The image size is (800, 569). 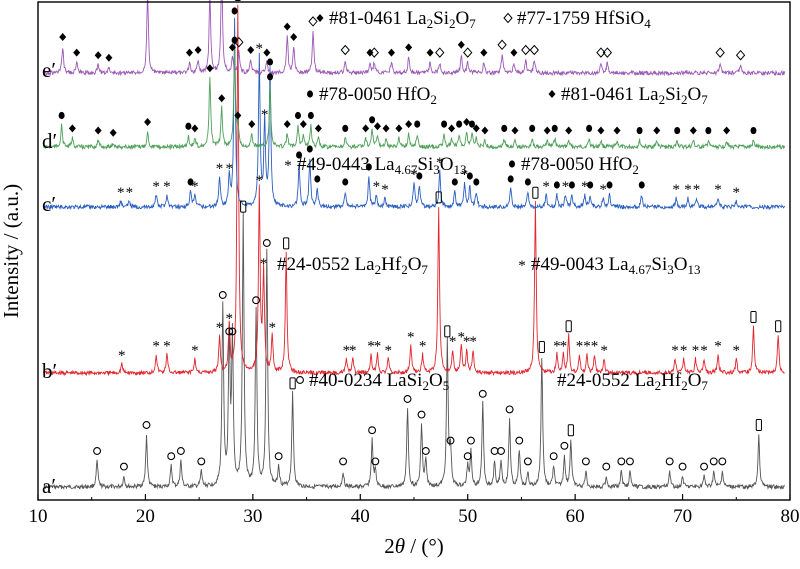 What do you see at coordinates (424, 546) in the screenshot?
I see `x-label-unit: / (°)` at bounding box center [424, 546].